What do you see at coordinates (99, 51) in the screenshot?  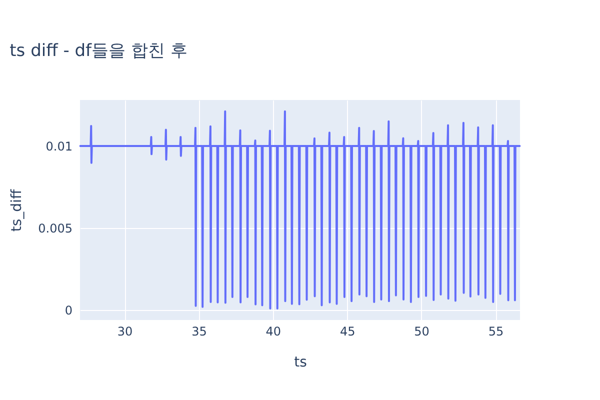 I see `chart-title: ts diff - df들을 합친 후` at bounding box center [99, 51].